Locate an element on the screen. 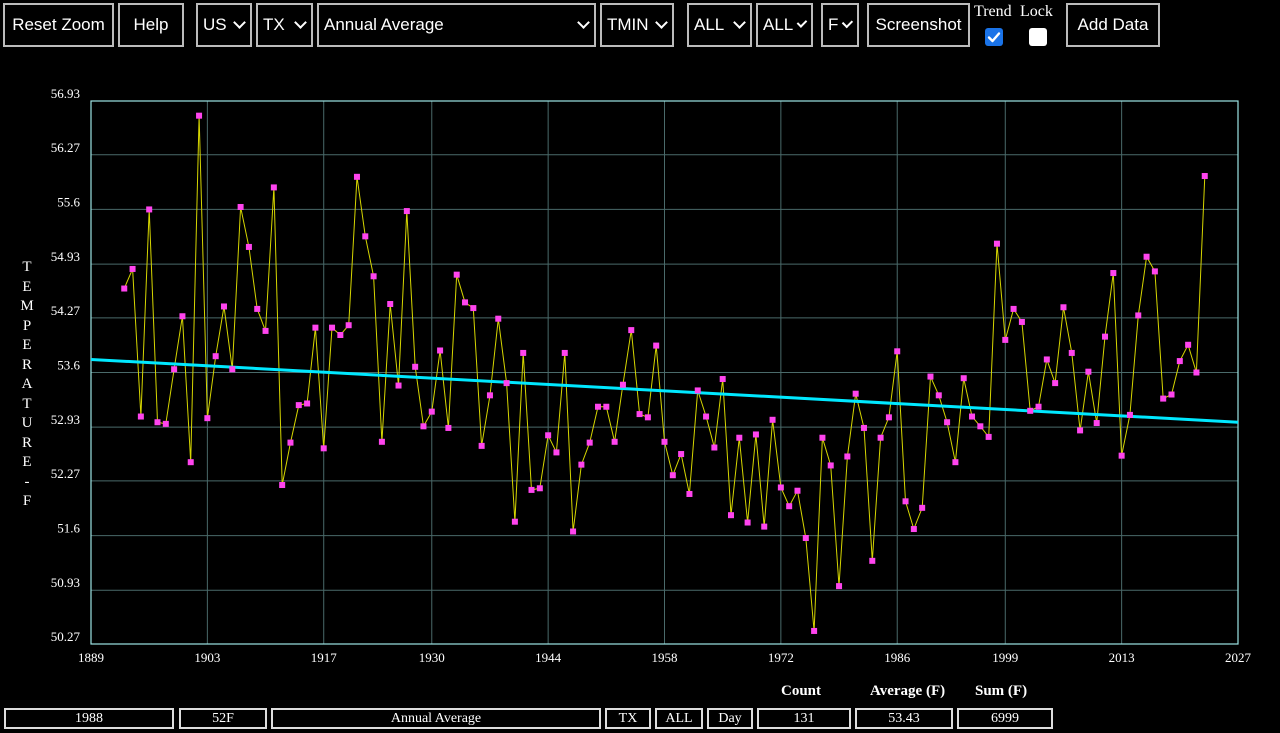 The height and width of the screenshot is (733, 1280). filter1-select: ALL is located at coordinates (719, 25).